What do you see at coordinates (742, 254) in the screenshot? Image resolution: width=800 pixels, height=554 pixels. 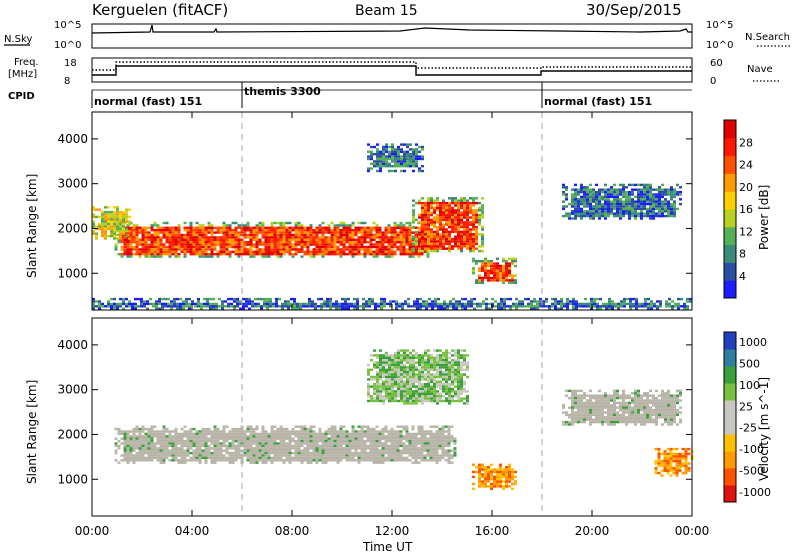 I see `power-colorbar-tick: 8` at bounding box center [742, 254].